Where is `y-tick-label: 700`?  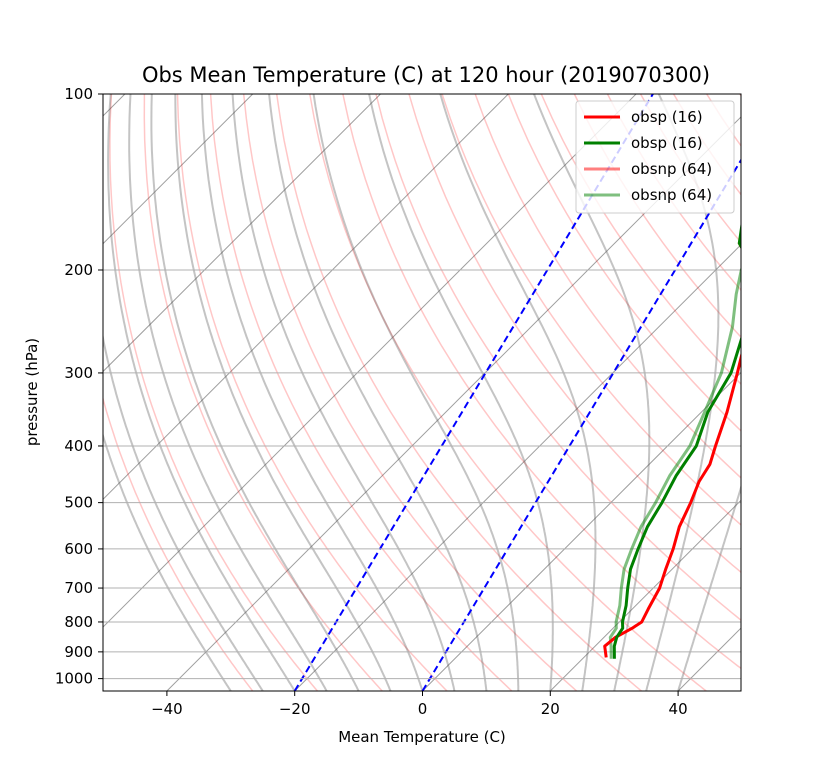 y-tick-label: 700 is located at coordinates (78, 588).